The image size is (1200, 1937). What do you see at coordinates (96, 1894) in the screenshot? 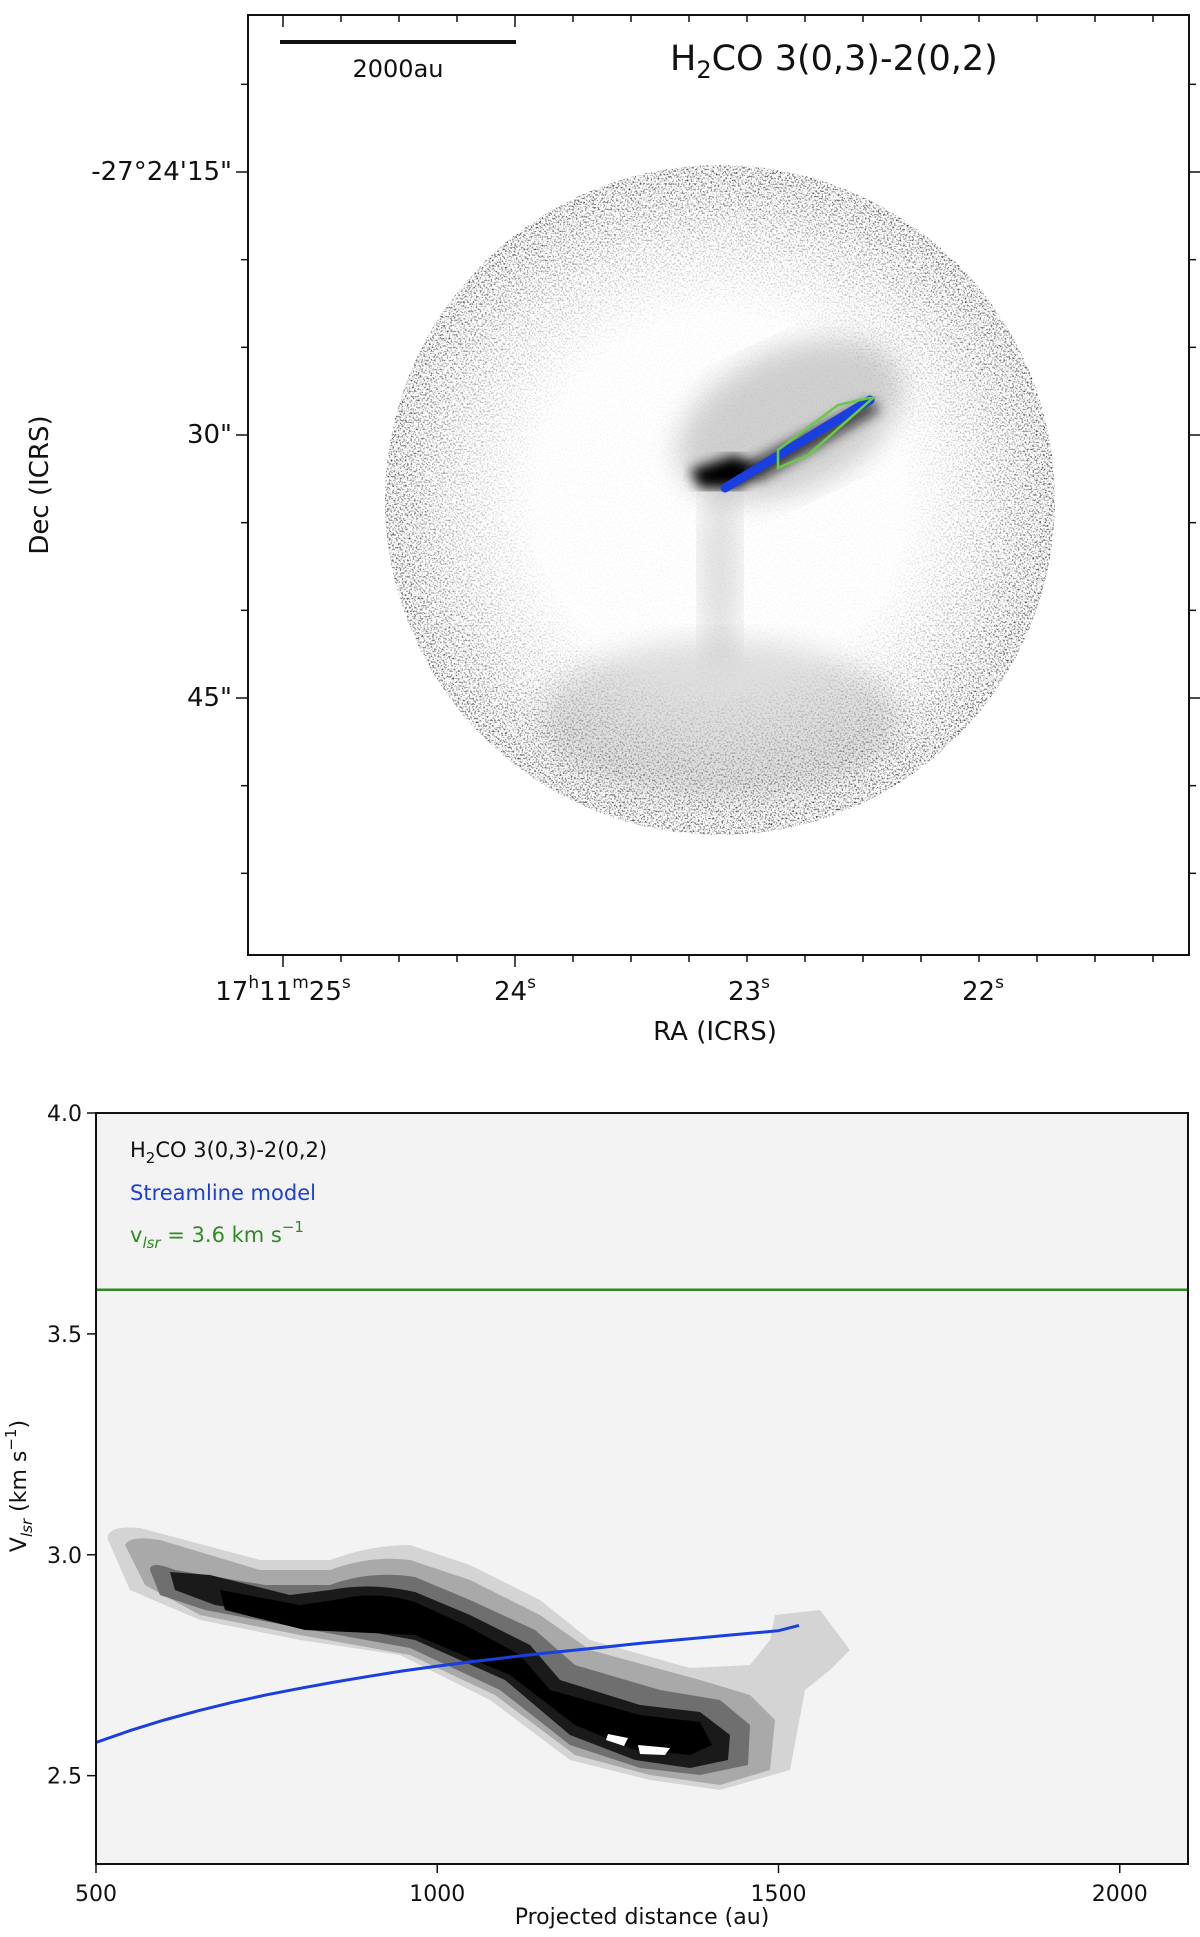
I see `pv-xtick-label: 500` at bounding box center [96, 1894].